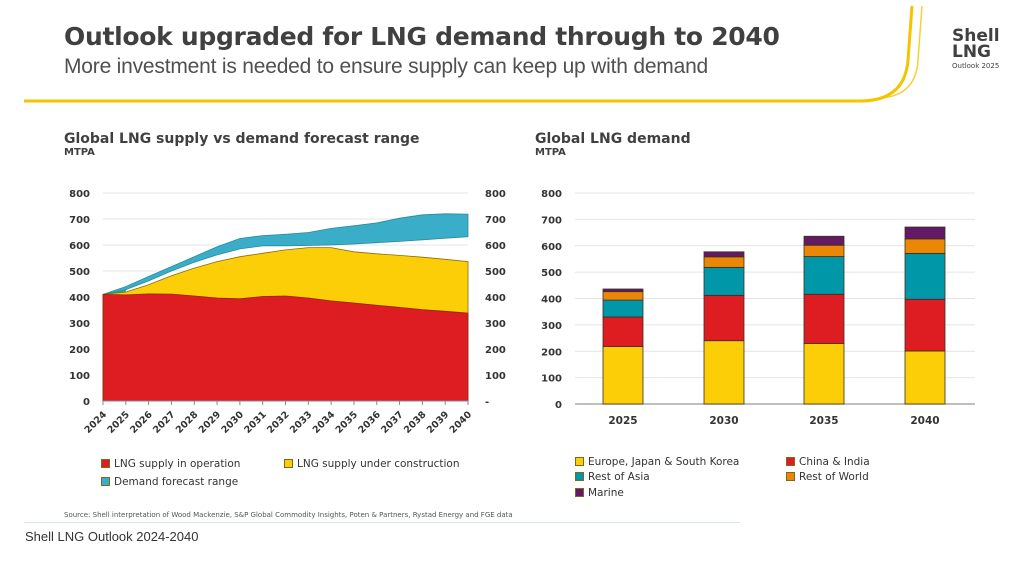  Describe the element at coordinates (551, 273) in the screenshot. I see `y-tick-label: 500` at that location.